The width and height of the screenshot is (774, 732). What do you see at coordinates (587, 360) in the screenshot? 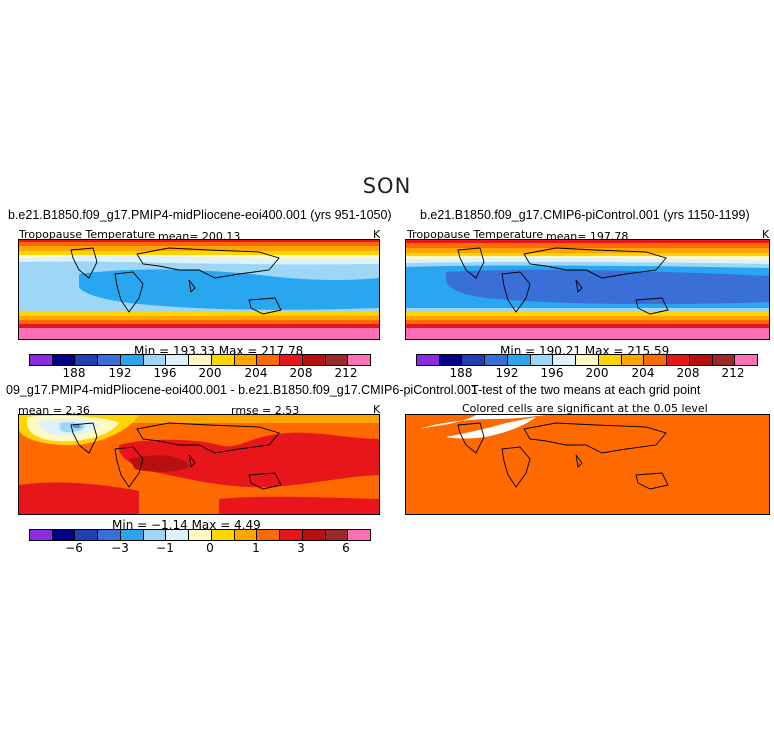
I see `panel2-colorbar` at bounding box center [587, 360].